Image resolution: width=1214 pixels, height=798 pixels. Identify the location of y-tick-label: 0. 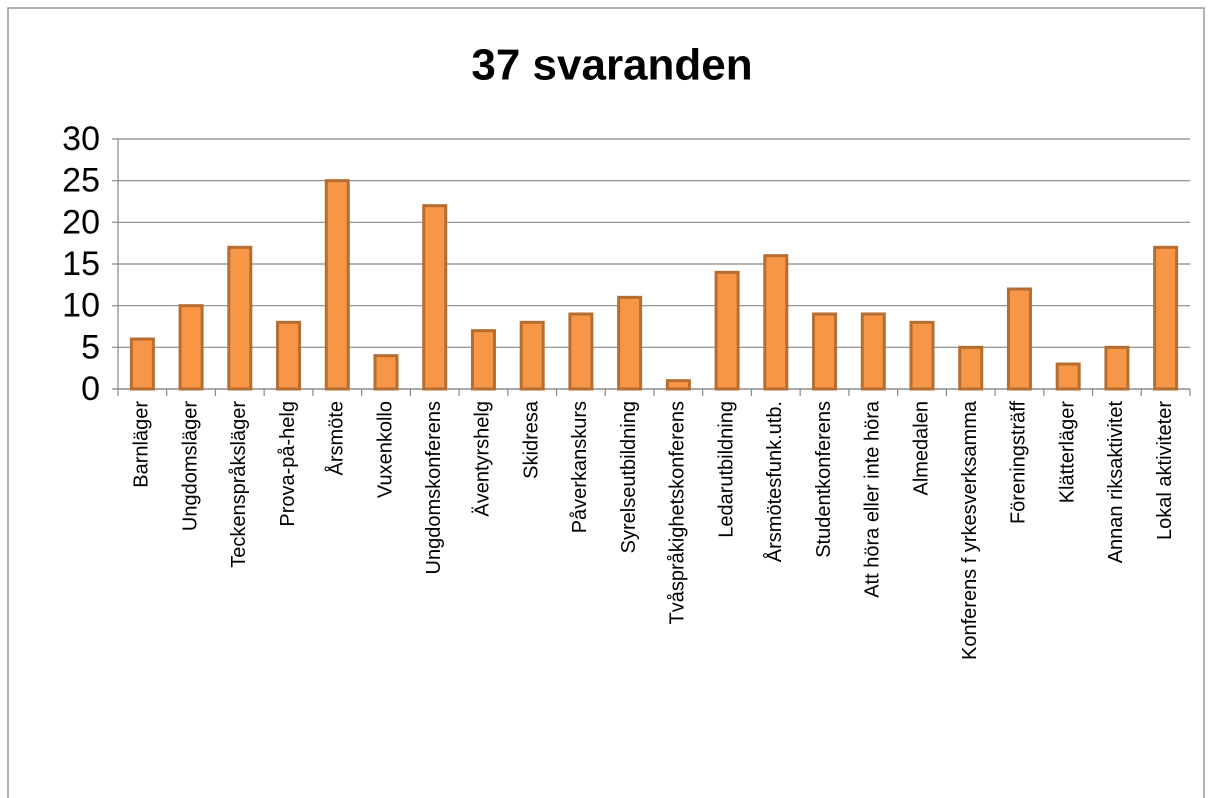
(90, 389).